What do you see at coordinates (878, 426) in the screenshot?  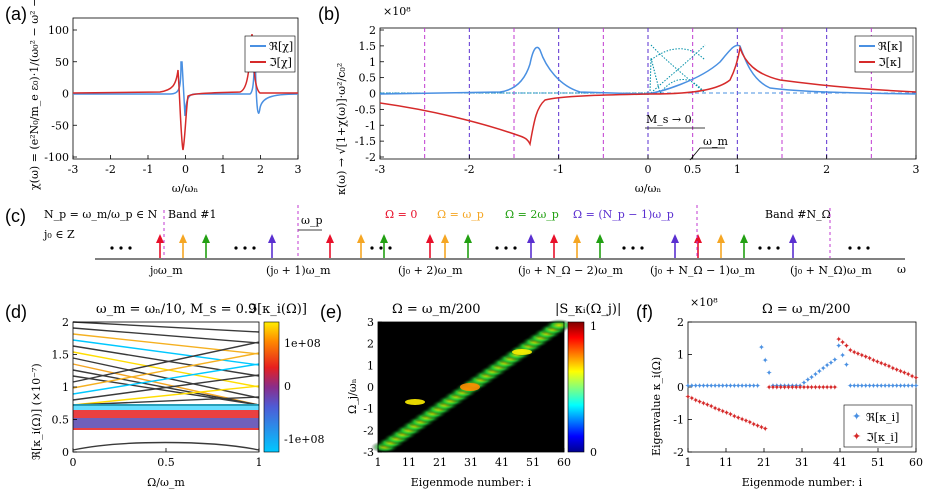 I see `panel-f-legend: ✦ ✦ ℜ[κ_i] ℑ[κ_i]` at bounding box center [878, 426].